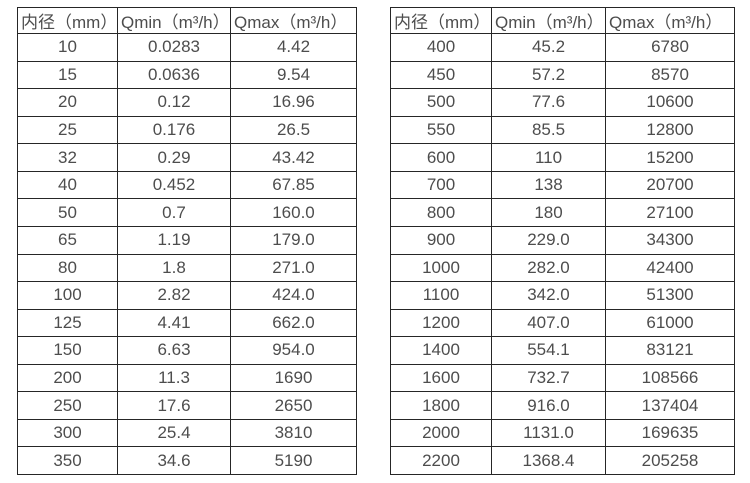  I want to click on table-cell: 125, so click(67, 323).